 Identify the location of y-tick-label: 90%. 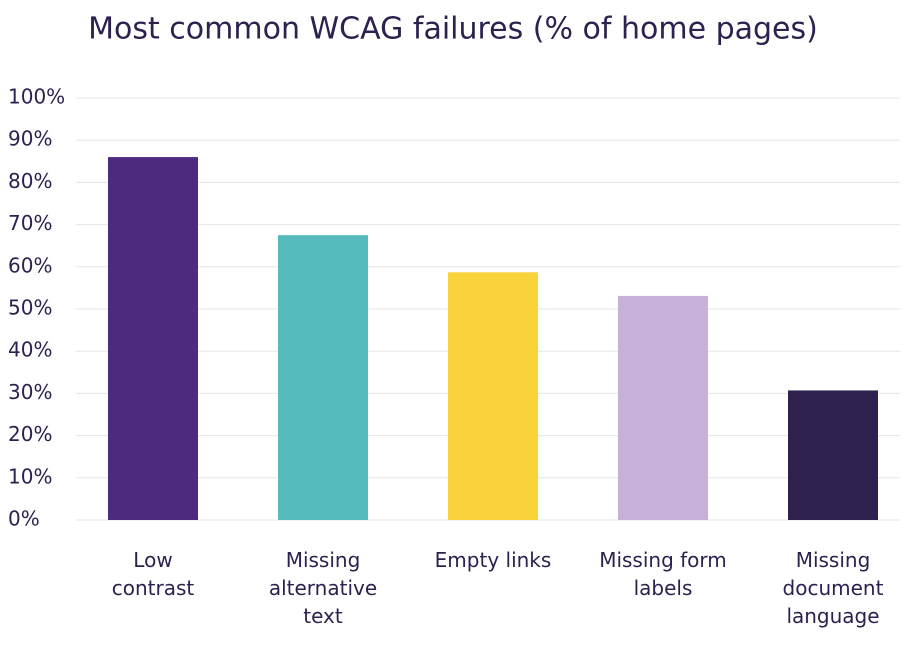
(30, 139).